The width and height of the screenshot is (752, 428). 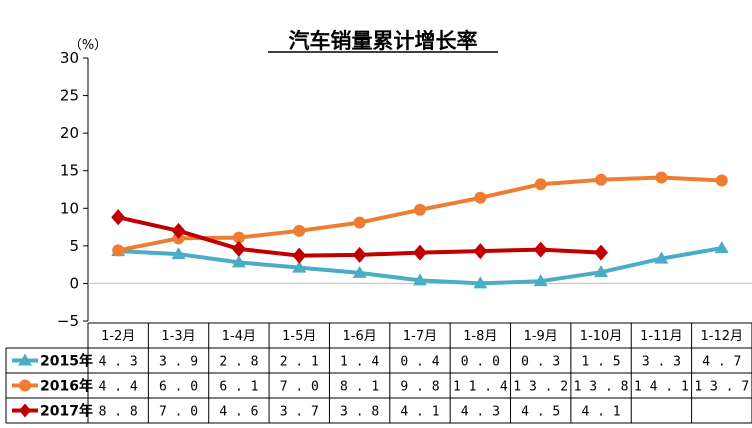 What do you see at coordinates (66, 411) in the screenshot?
I see `legend-label: 2017年` at bounding box center [66, 411].